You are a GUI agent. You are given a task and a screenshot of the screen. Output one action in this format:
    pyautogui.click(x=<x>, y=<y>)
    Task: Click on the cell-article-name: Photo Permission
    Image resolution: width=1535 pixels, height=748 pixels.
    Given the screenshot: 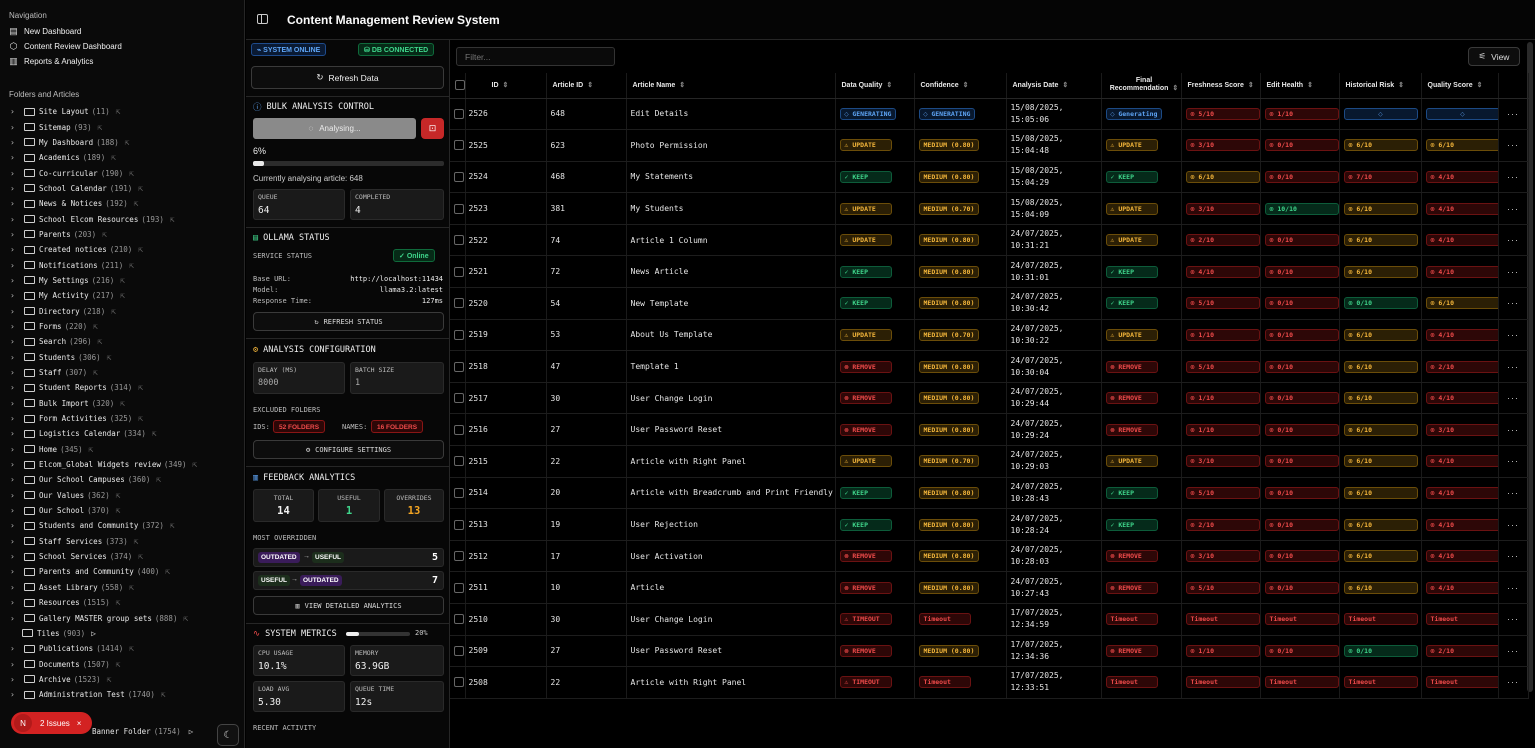 What is the action you would take?
    pyautogui.click(x=731, y=145)
    